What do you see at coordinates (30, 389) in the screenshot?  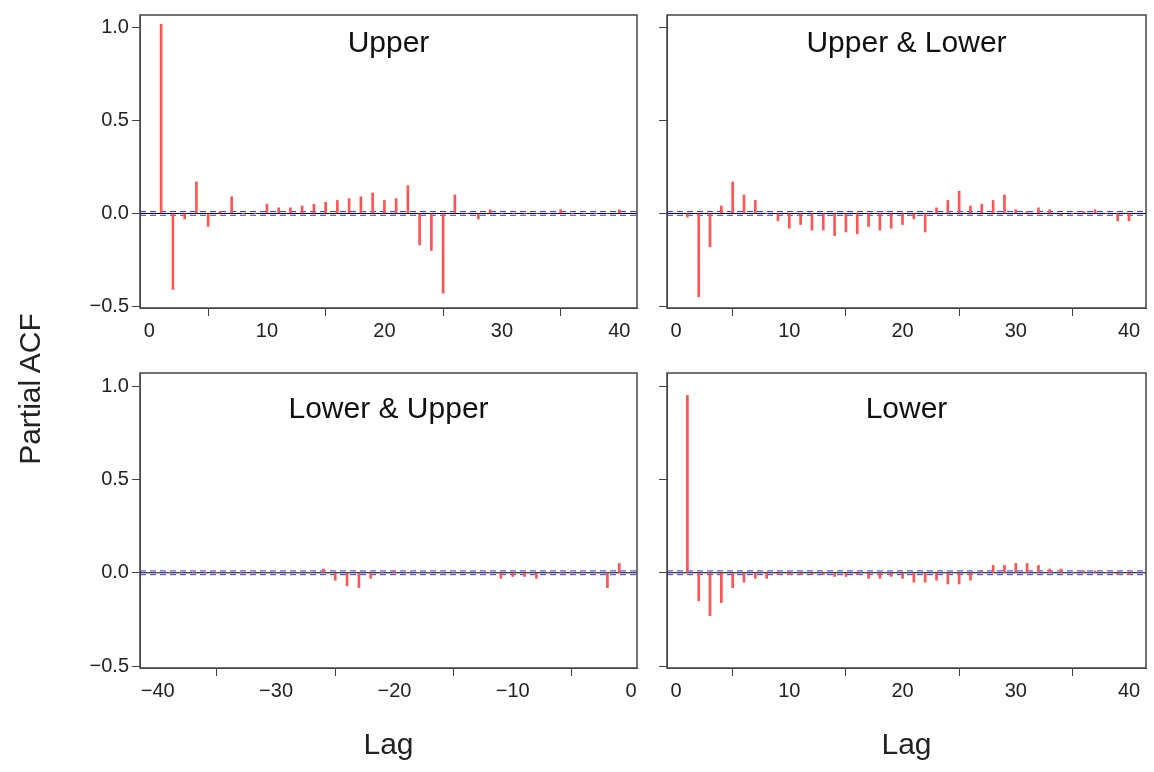 I see `y-axis-title: Partial ACF` at bounding box center [30, 389].